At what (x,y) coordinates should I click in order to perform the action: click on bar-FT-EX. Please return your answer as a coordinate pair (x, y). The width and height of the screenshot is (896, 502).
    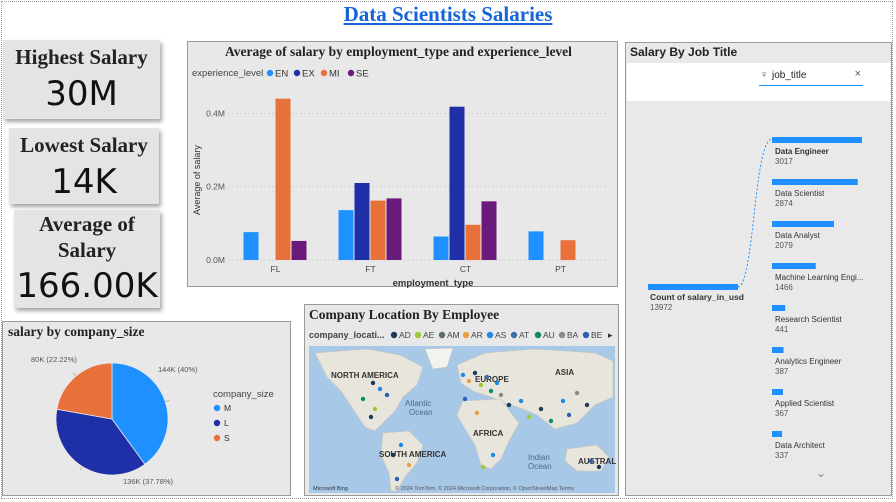
    Looking at the image, I should click on (362, 221).